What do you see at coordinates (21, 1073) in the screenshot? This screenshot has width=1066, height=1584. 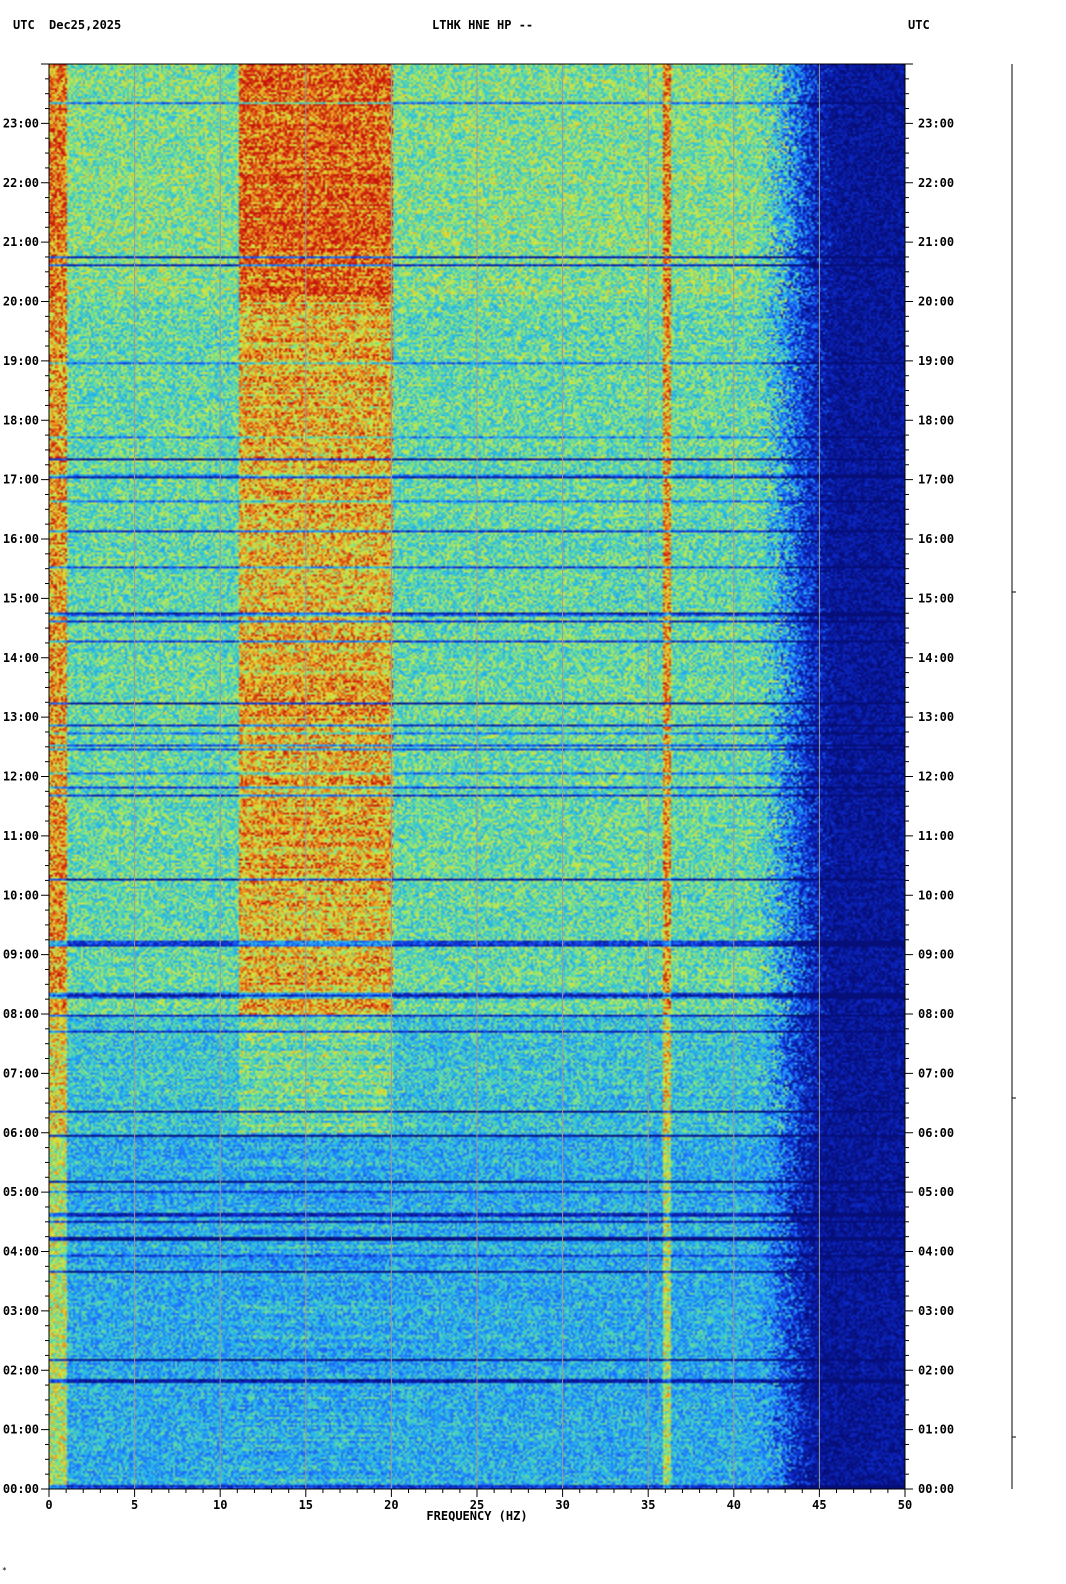 I see `y-tick-label-left: 07:00` at bounding box center [21, 1073].